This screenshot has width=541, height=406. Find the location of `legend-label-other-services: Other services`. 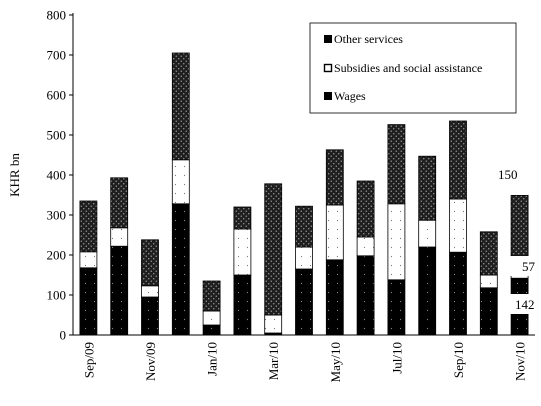

legend-label-other-services: Other services is located at coordinates (368, 39).